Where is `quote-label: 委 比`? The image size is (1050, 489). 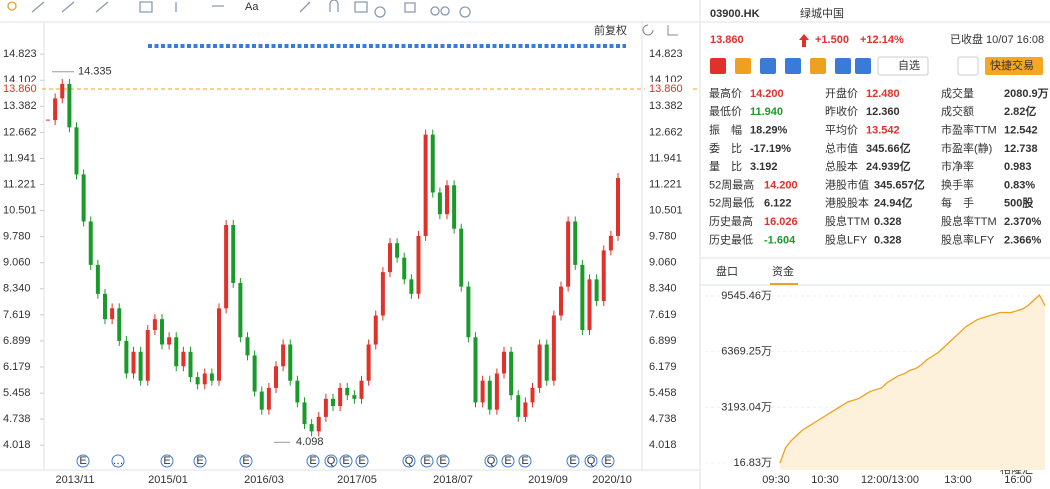
quote-label: 委 比 is located at coordinates (725, 148).